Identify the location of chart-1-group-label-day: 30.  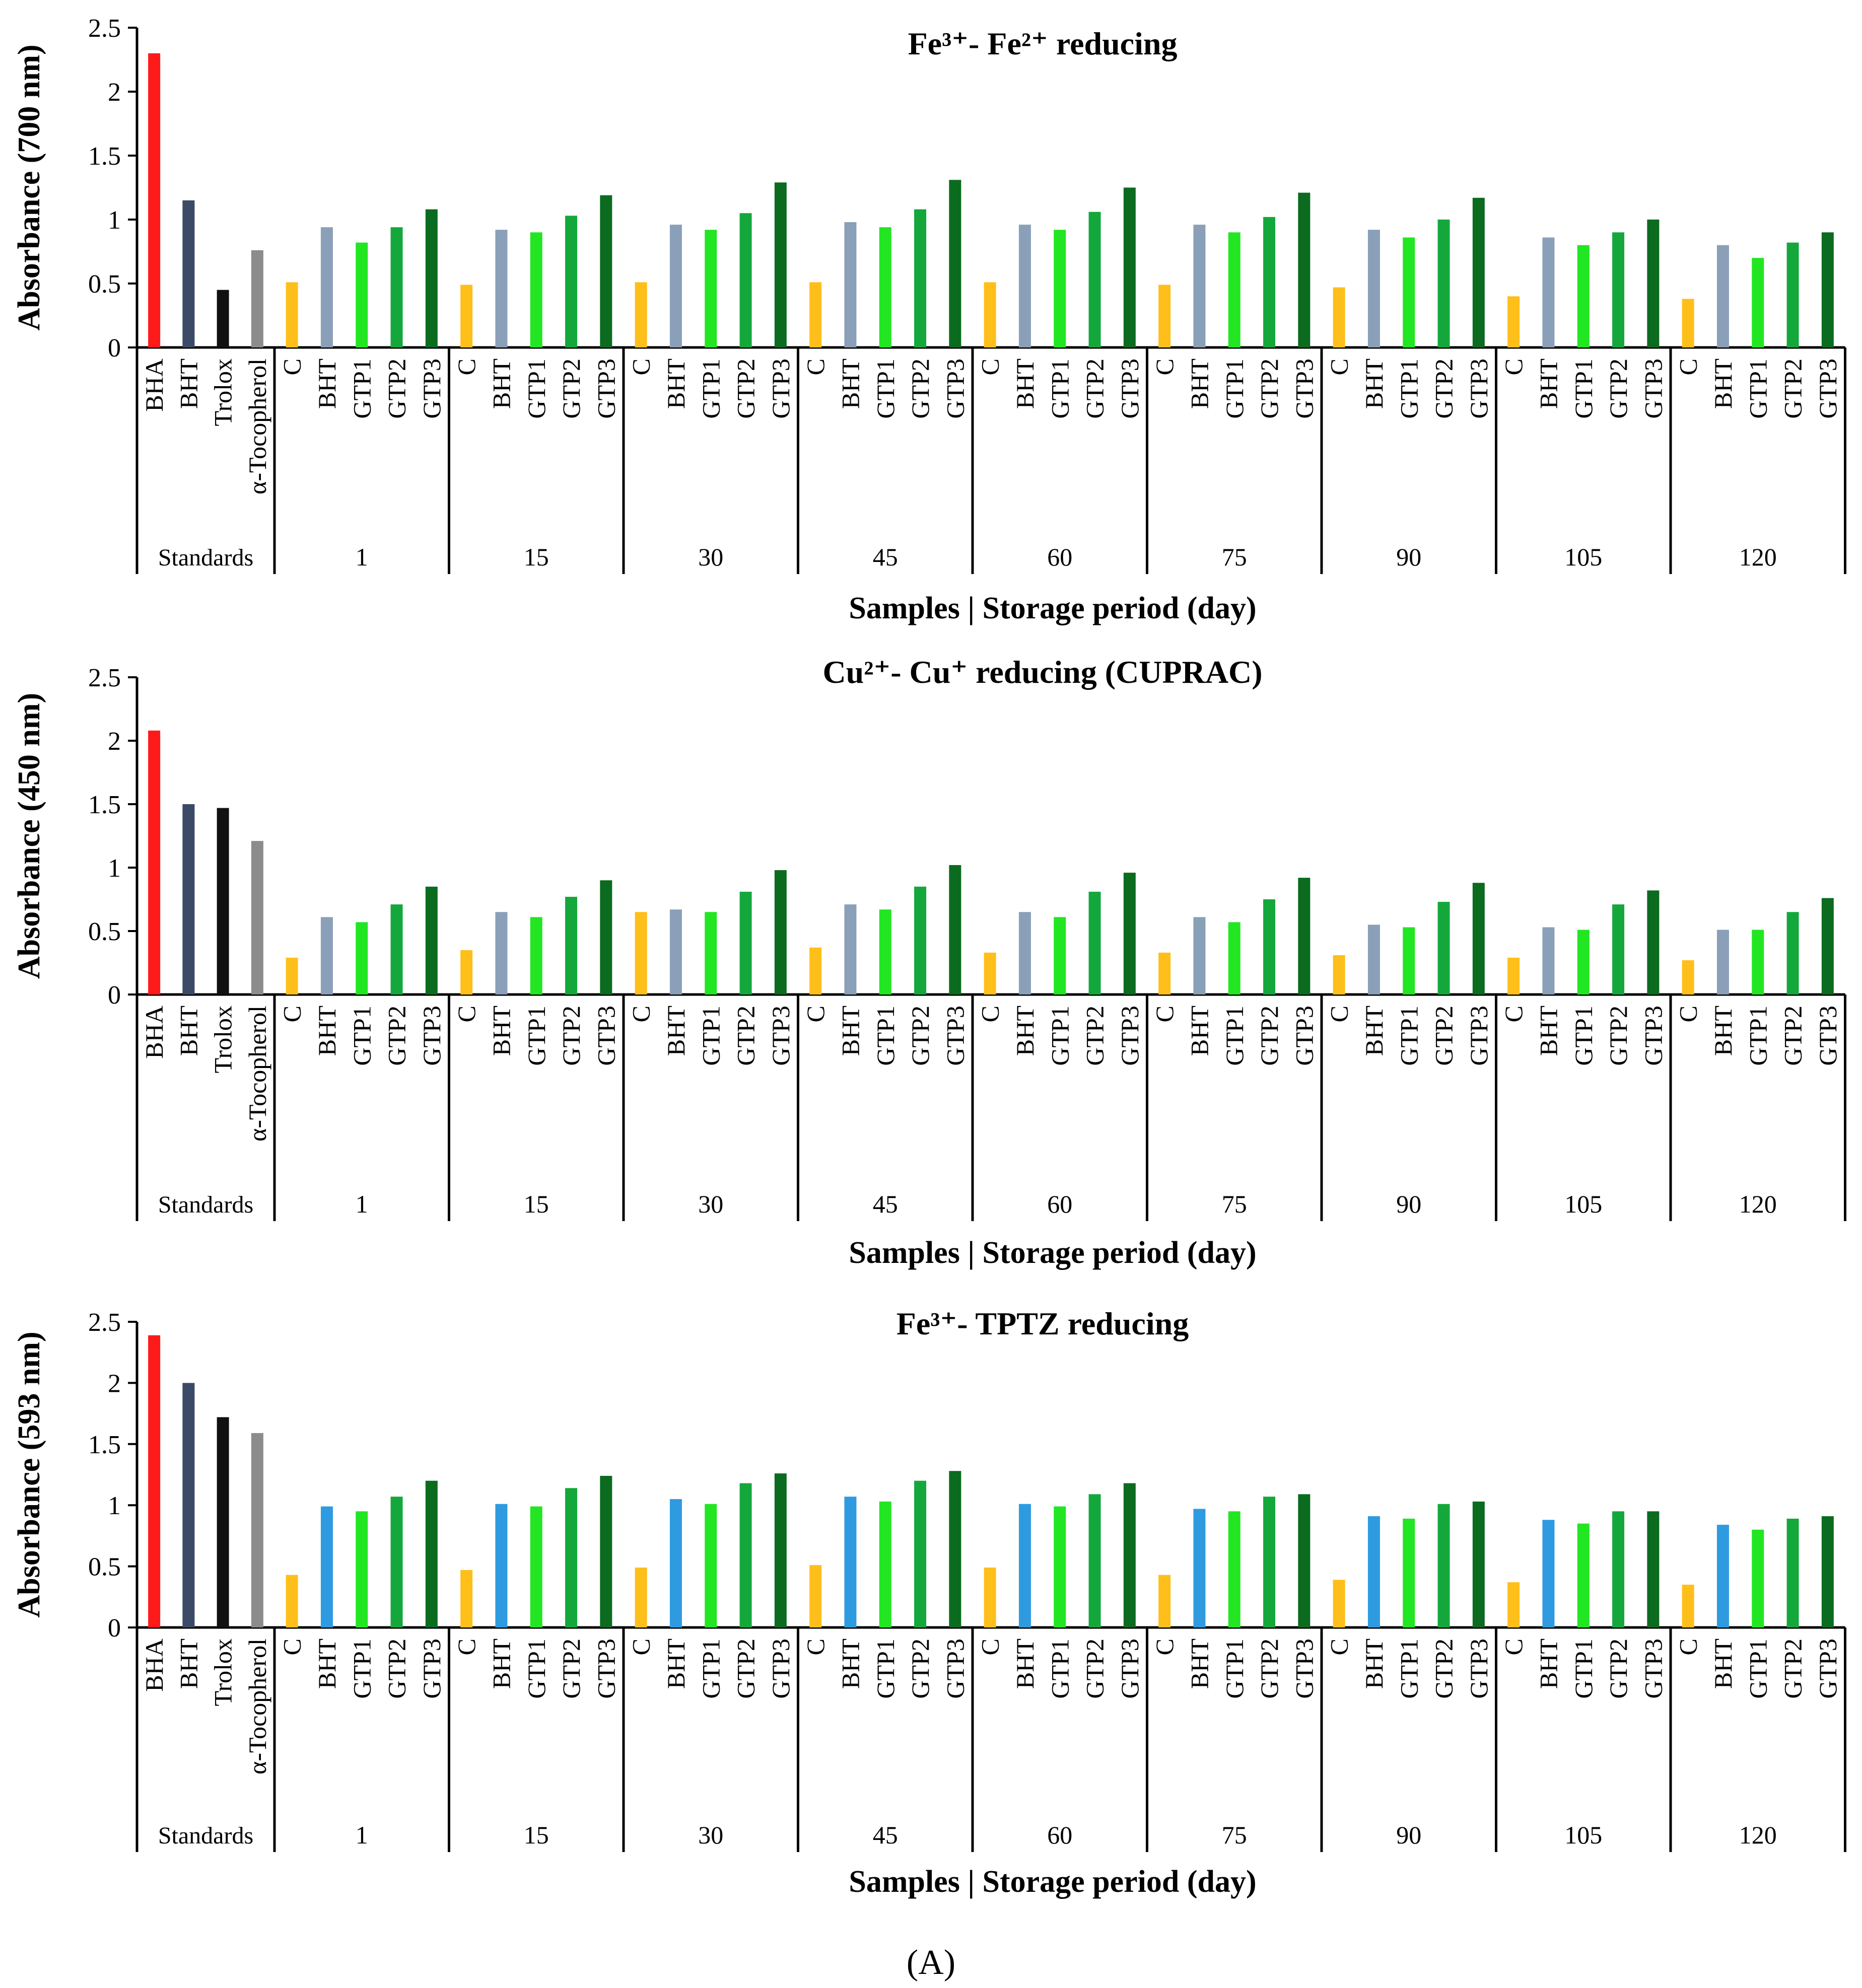
(710, 557).